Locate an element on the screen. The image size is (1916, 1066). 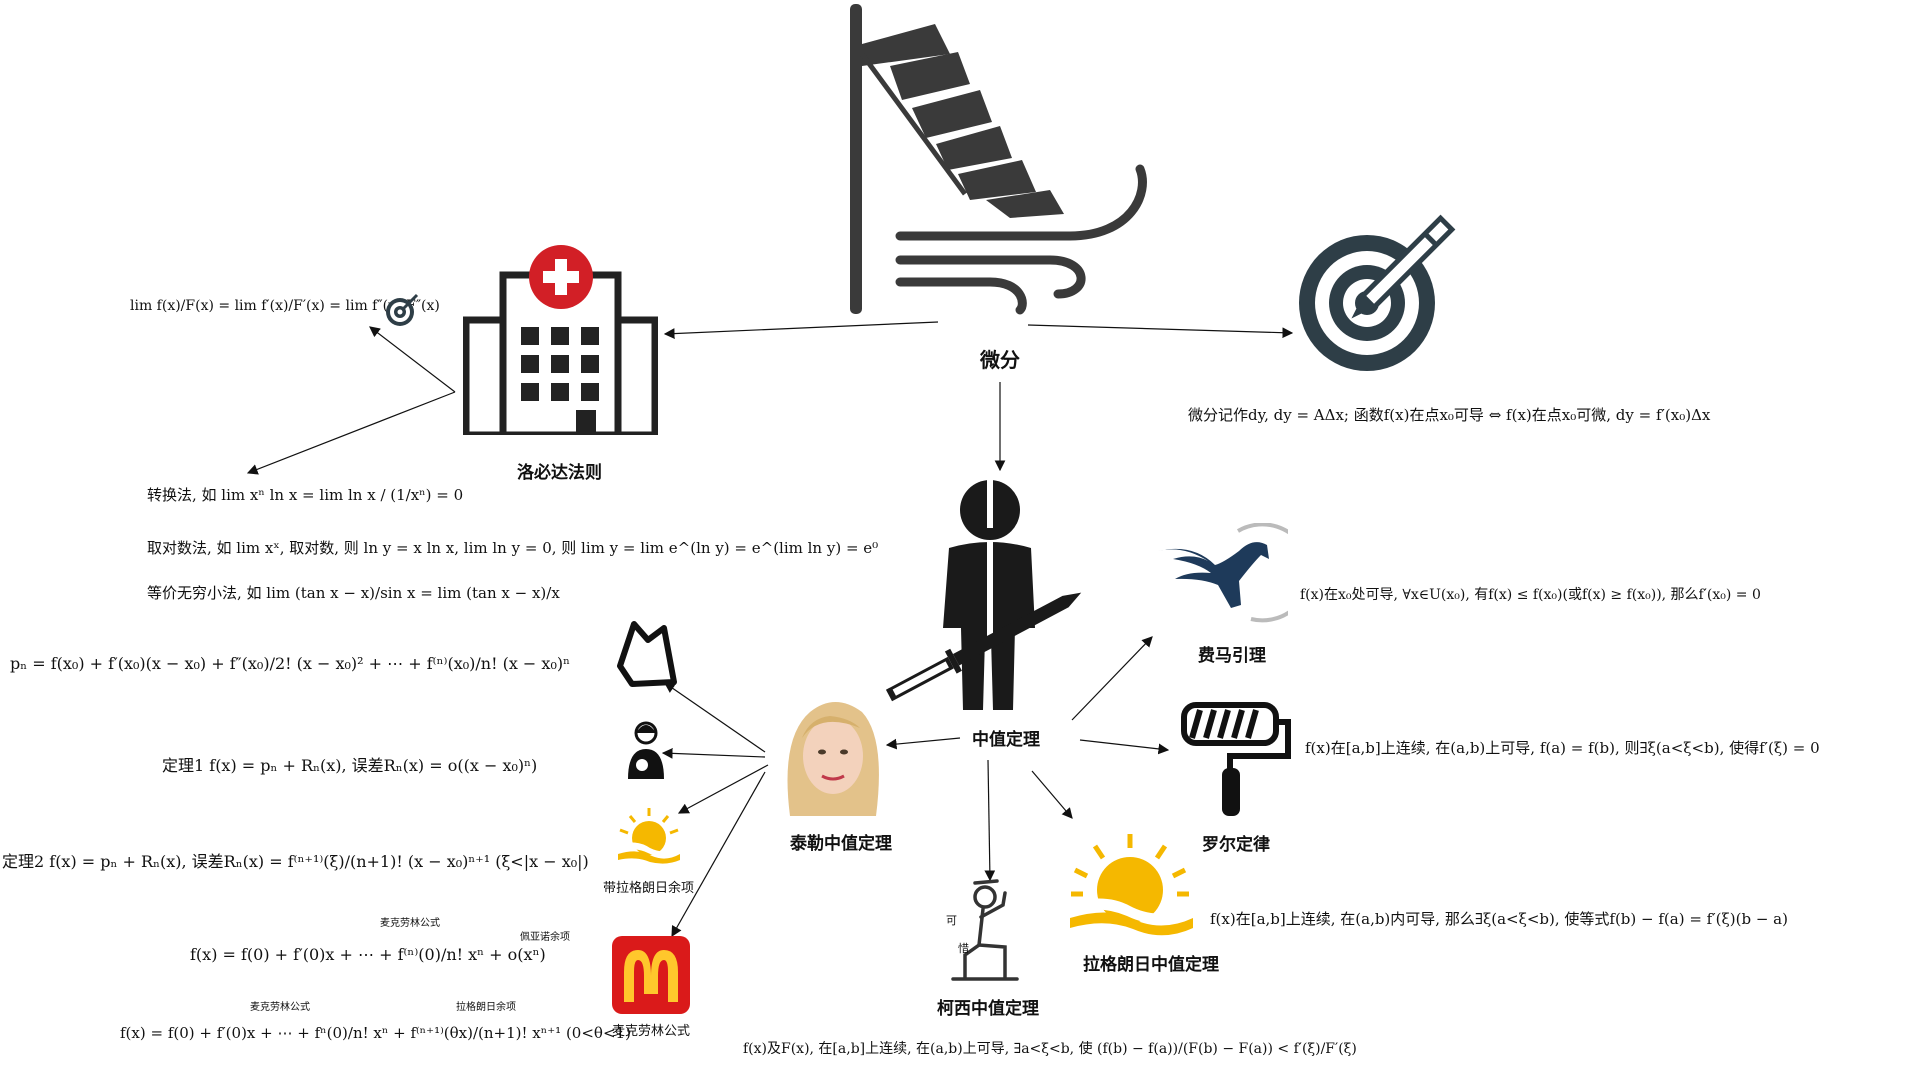
lagrange-remainder-annotation: 拉格朗日余项 is located at coordinates (486, 1007).